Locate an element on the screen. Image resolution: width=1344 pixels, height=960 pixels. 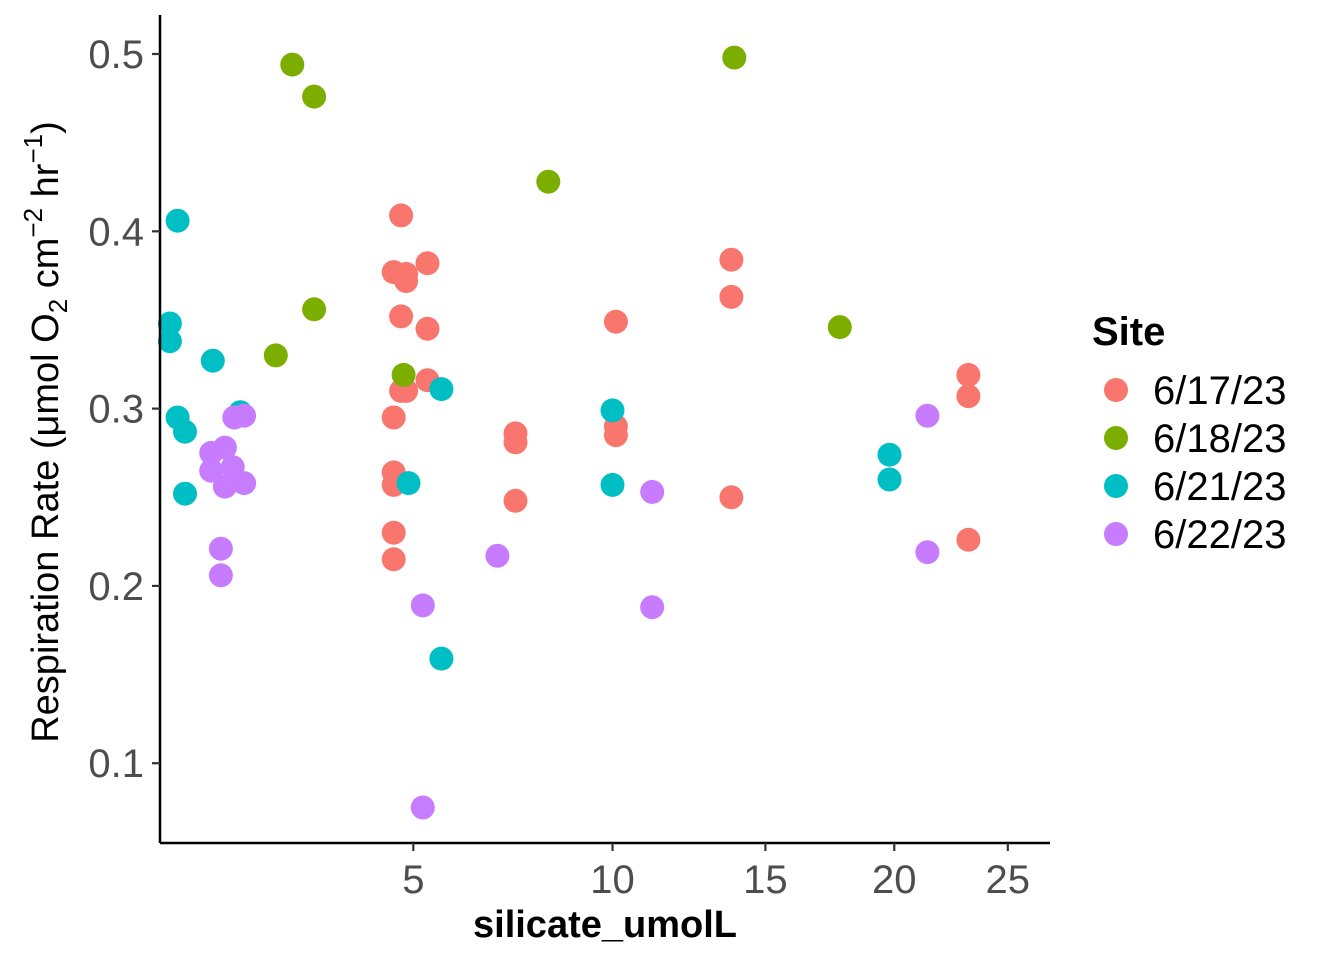
y-tick-label: 0.3 is located at coordinates (116, 410).